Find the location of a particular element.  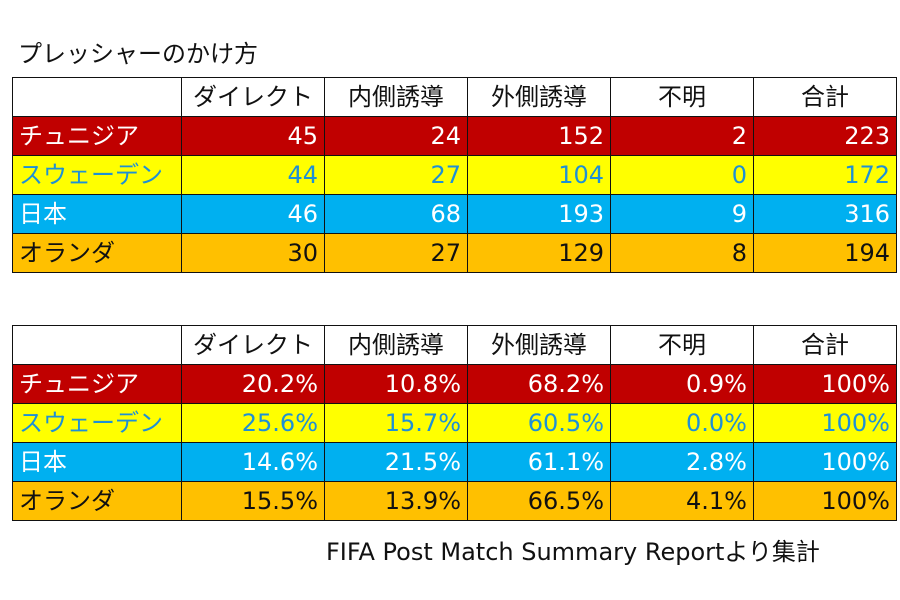

value-cell: 223 is located at coordinates (825, 136).